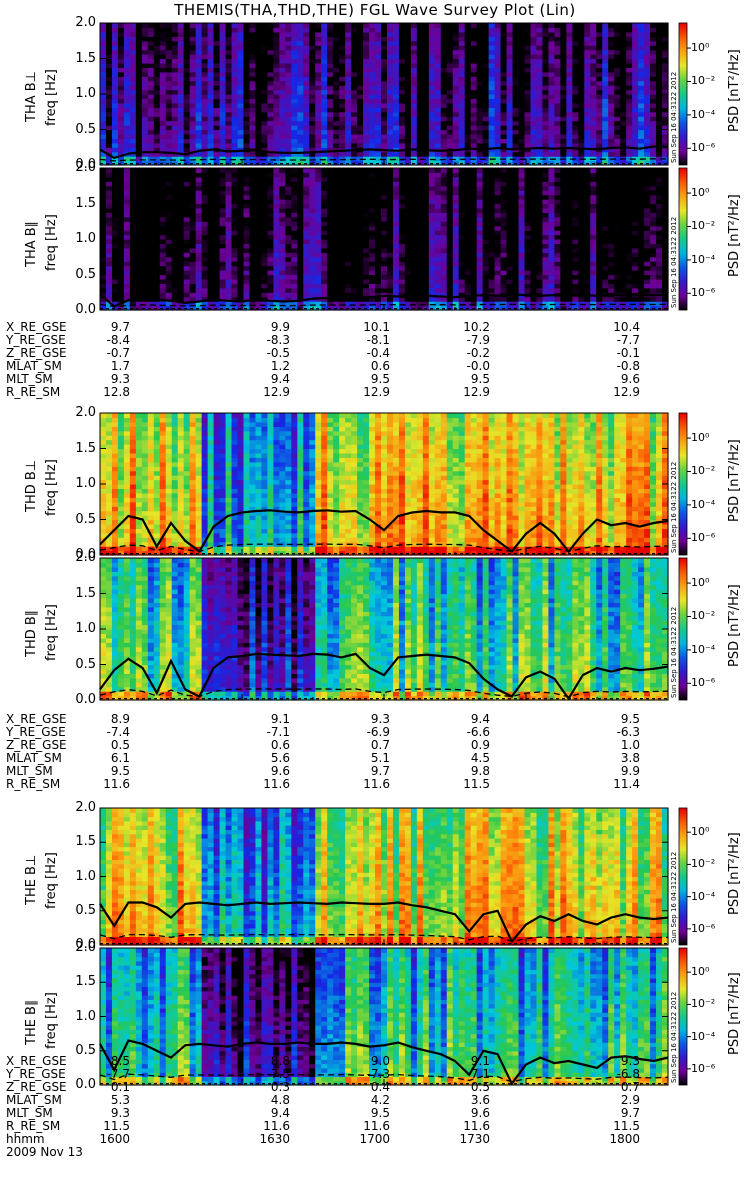 The height and width of the screenshot is (1200, 750). What do you see at coordinates (480, 758) in the screenshot?
I see `ephemeris-value: 4.5` at bounding box center [480, 758].